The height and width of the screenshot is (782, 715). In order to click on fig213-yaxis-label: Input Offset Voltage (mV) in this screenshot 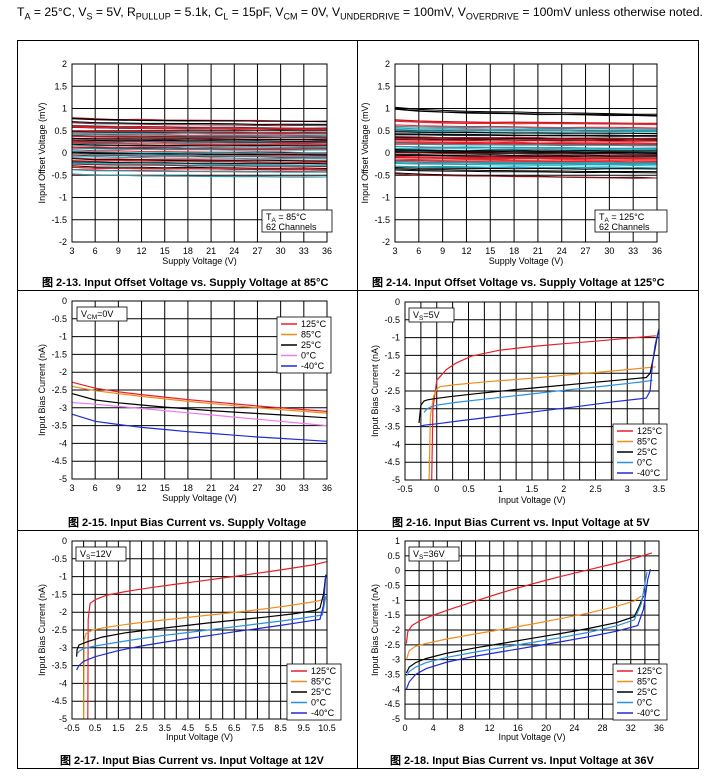, I will do `click(42, 153)`.